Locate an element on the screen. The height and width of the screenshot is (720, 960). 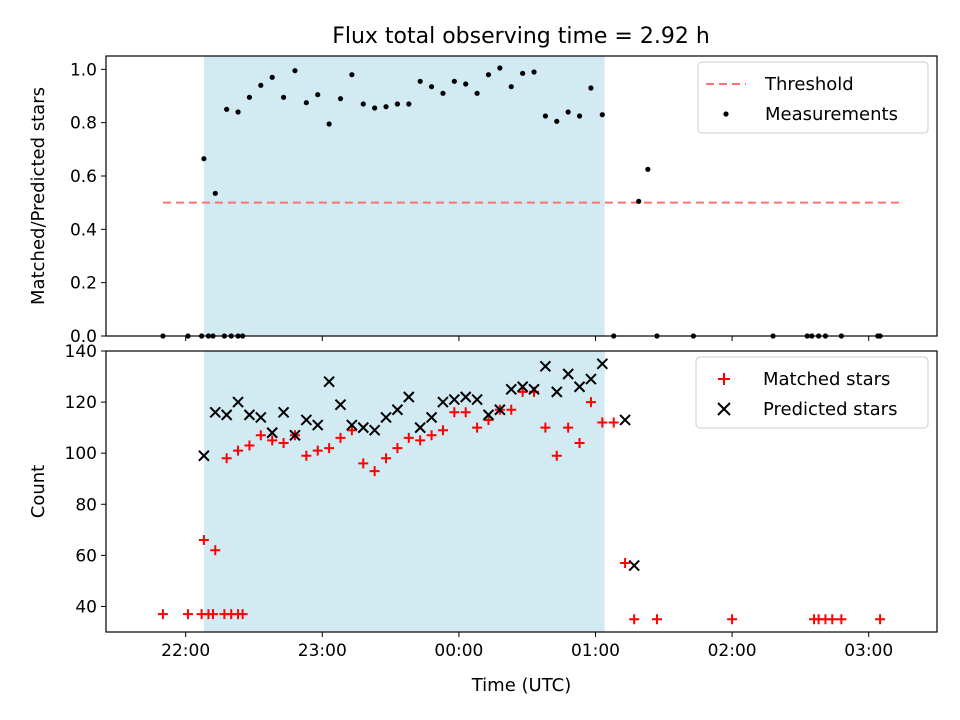
x-axis-label: Time (UTC) is located at coordinates (521, 685).